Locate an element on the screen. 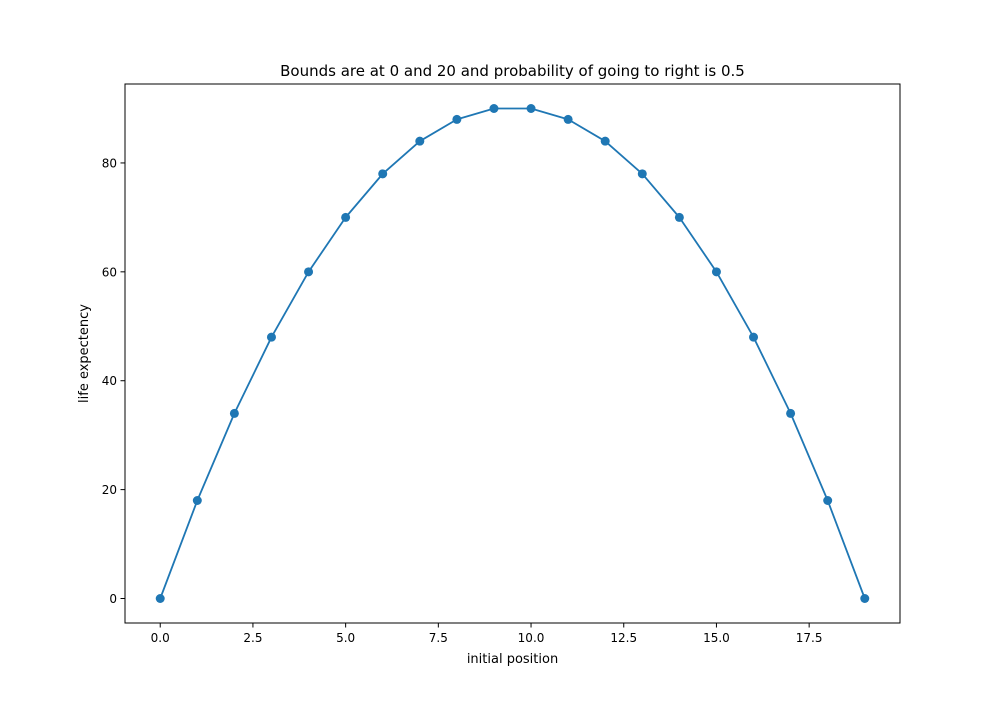  x-tick-label: 0.0 is located at coordinates (160, 638).